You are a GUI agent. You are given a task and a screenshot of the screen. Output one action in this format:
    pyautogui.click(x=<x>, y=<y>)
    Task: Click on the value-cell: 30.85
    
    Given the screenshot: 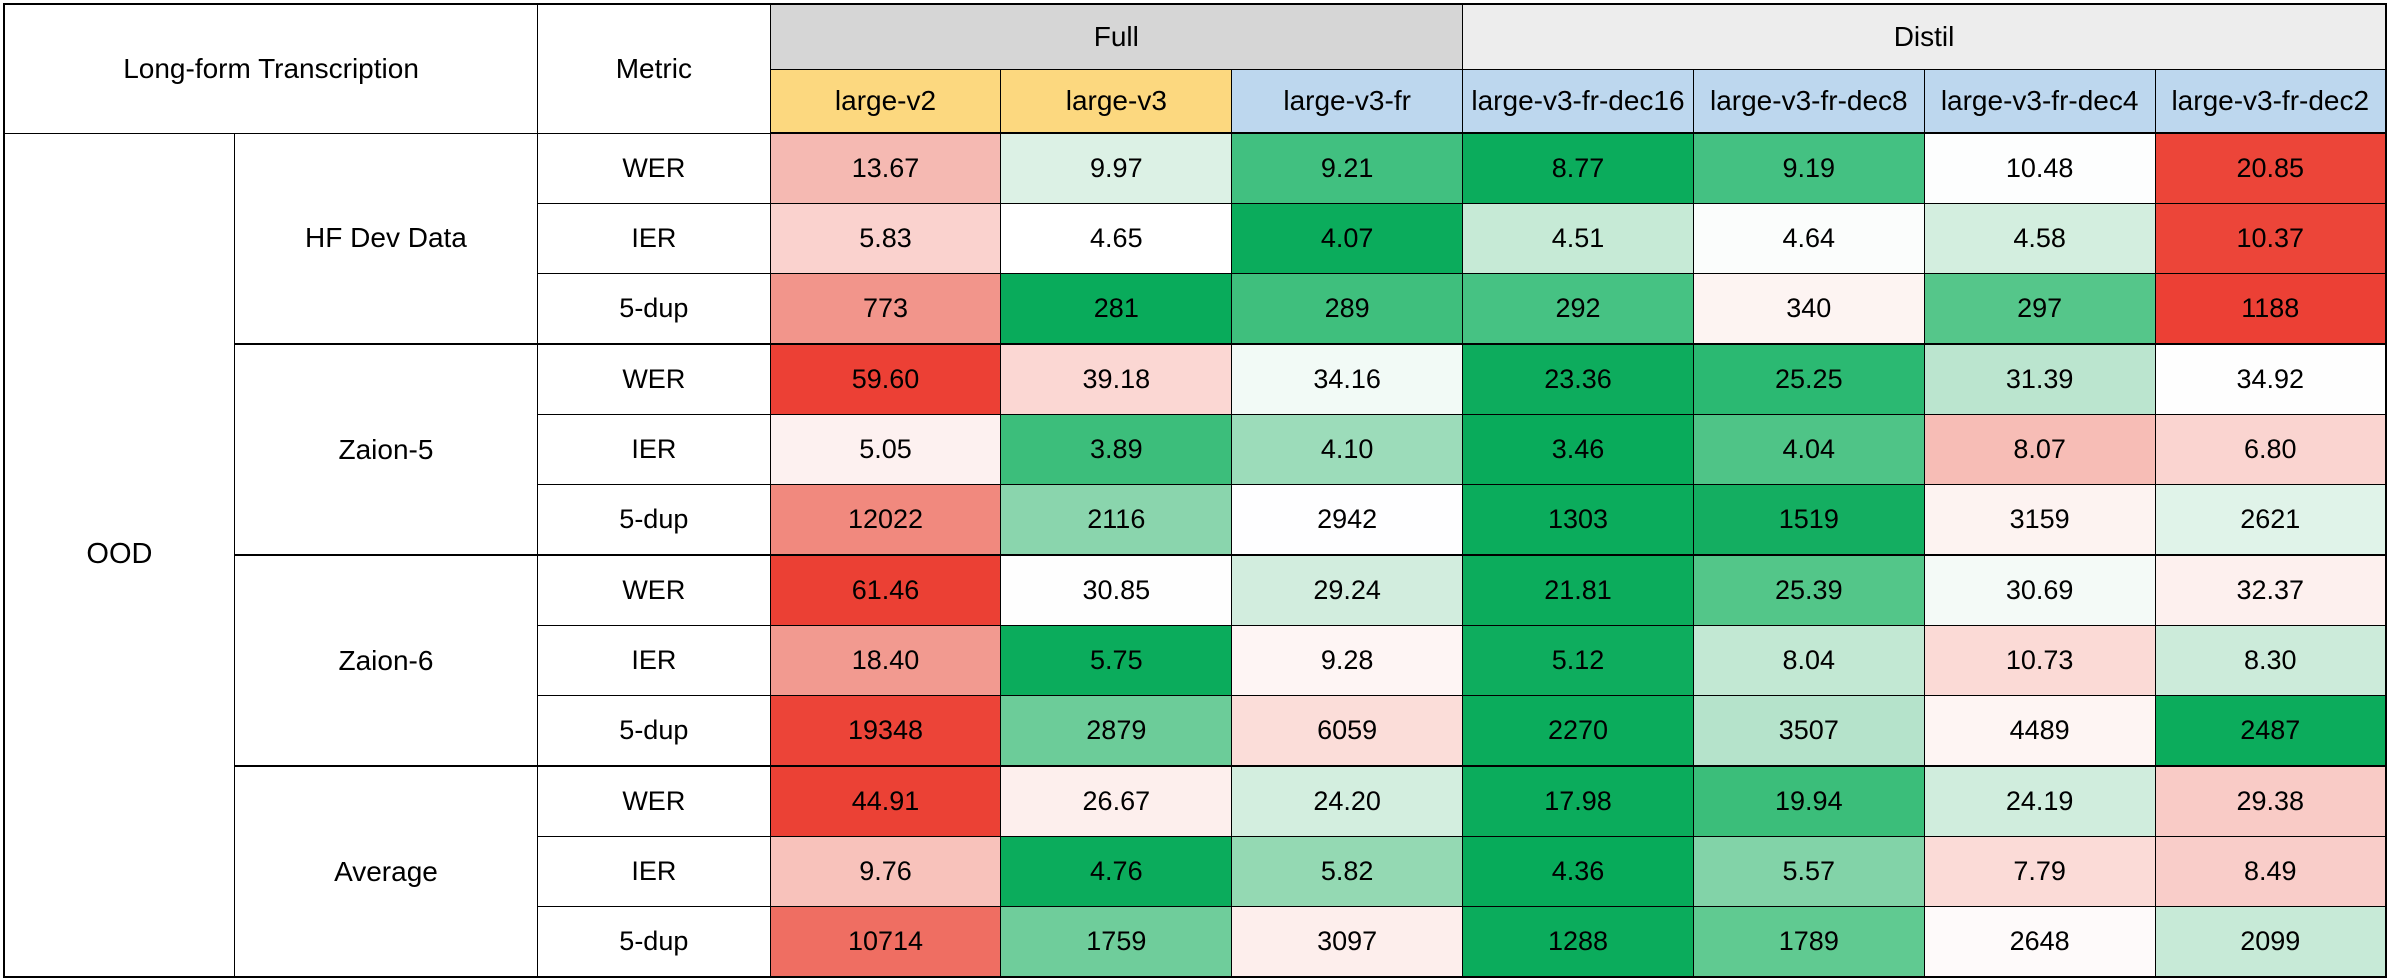 What is the action you would take?
    pyautogui.click(x=1116, y=590)
    